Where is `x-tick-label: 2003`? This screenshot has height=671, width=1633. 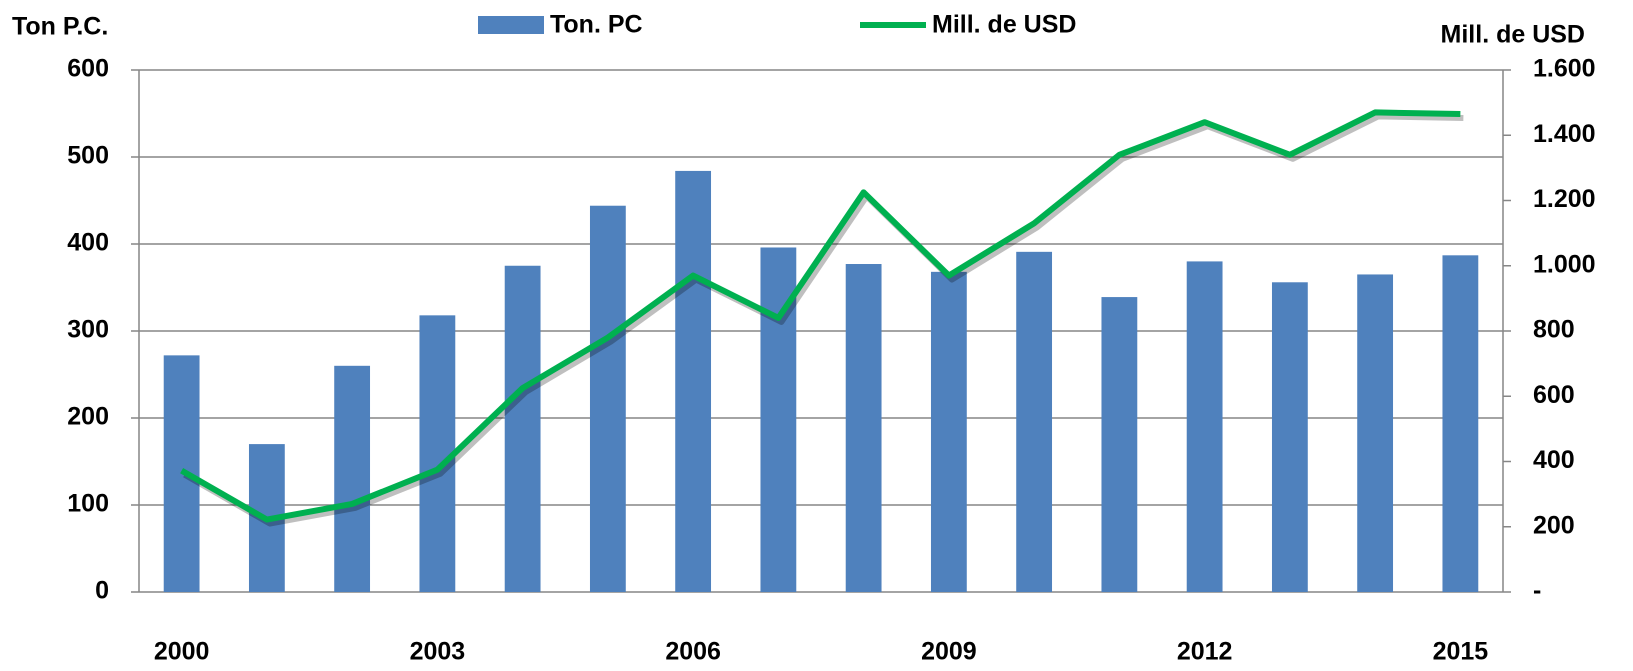 x-tick-label: 2003 is located at coordinates (438, 652).